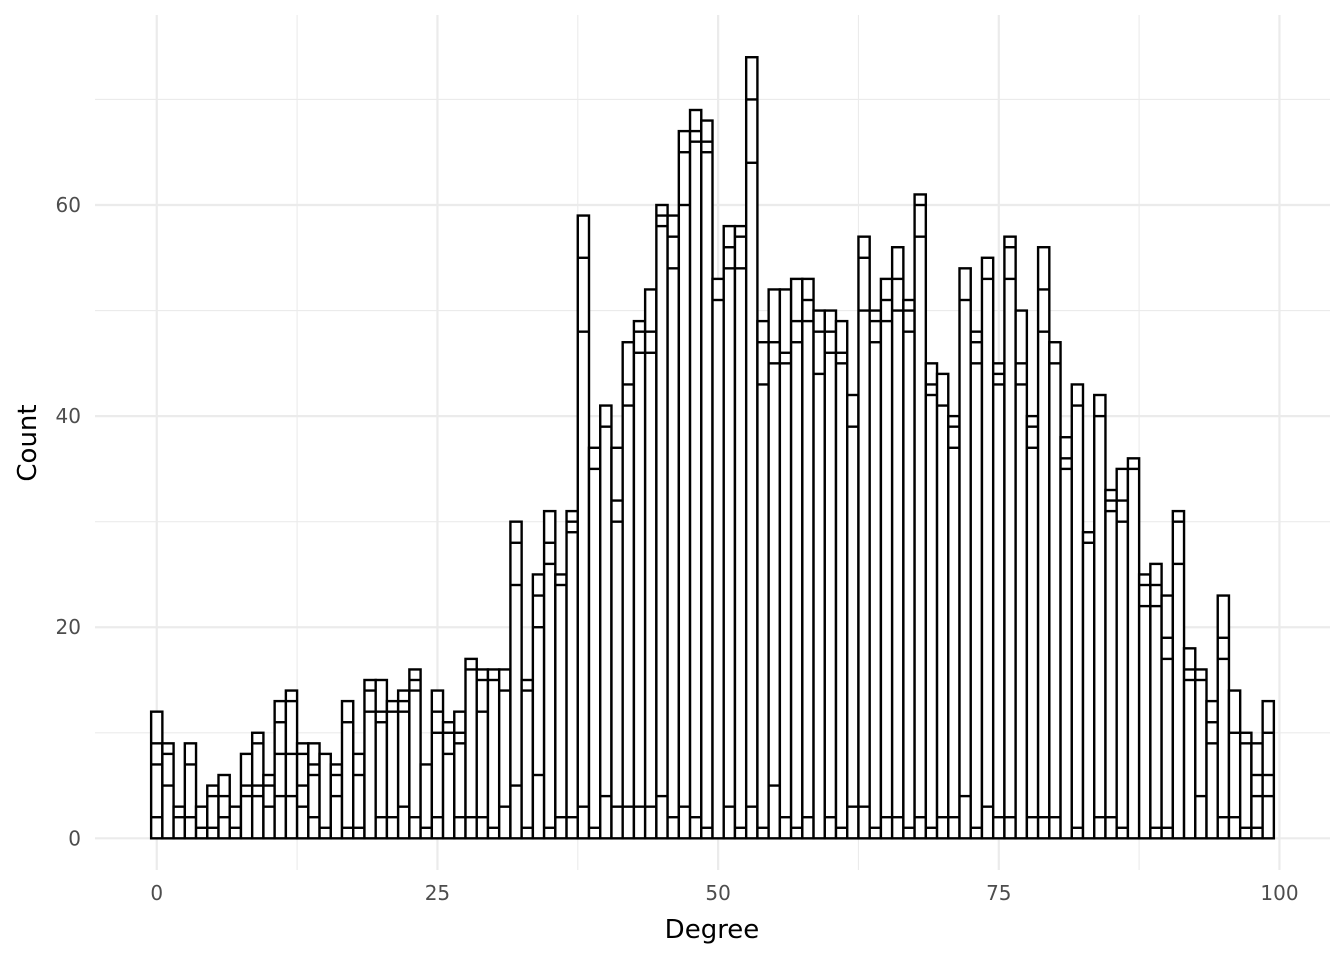 This screenshot has height=960, width=1344. I want to click on y-tick-label: 0, so click(74, 838).